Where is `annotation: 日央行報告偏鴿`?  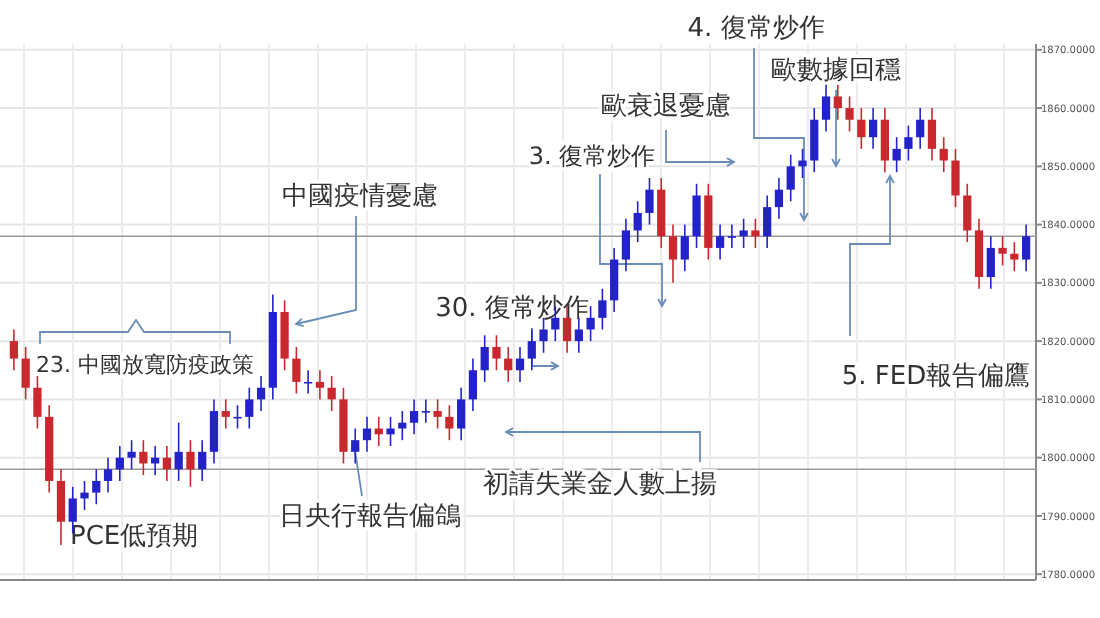
annotation: 日央行報告偏鴿 is located at coordinates (370, 517).